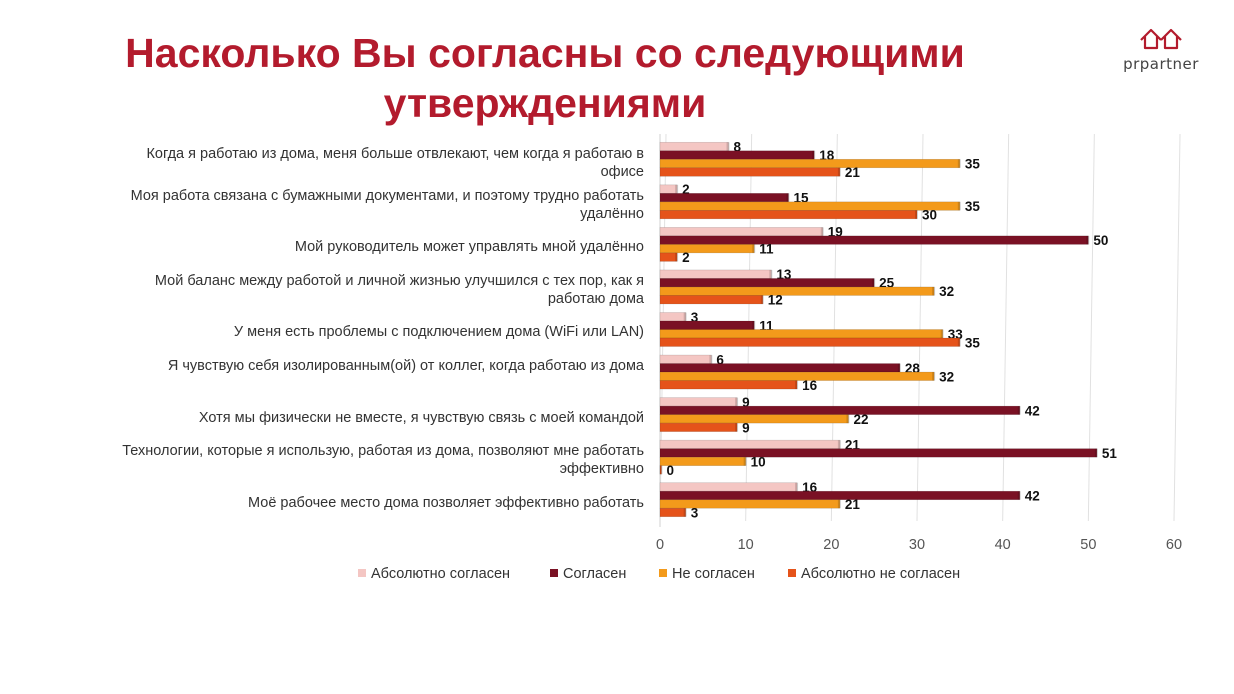 This screenshot has height=694, width=1234. Describe the element at coordinates (917, 545) in the screenshot. I see `x-tick-label: 30` at that location.